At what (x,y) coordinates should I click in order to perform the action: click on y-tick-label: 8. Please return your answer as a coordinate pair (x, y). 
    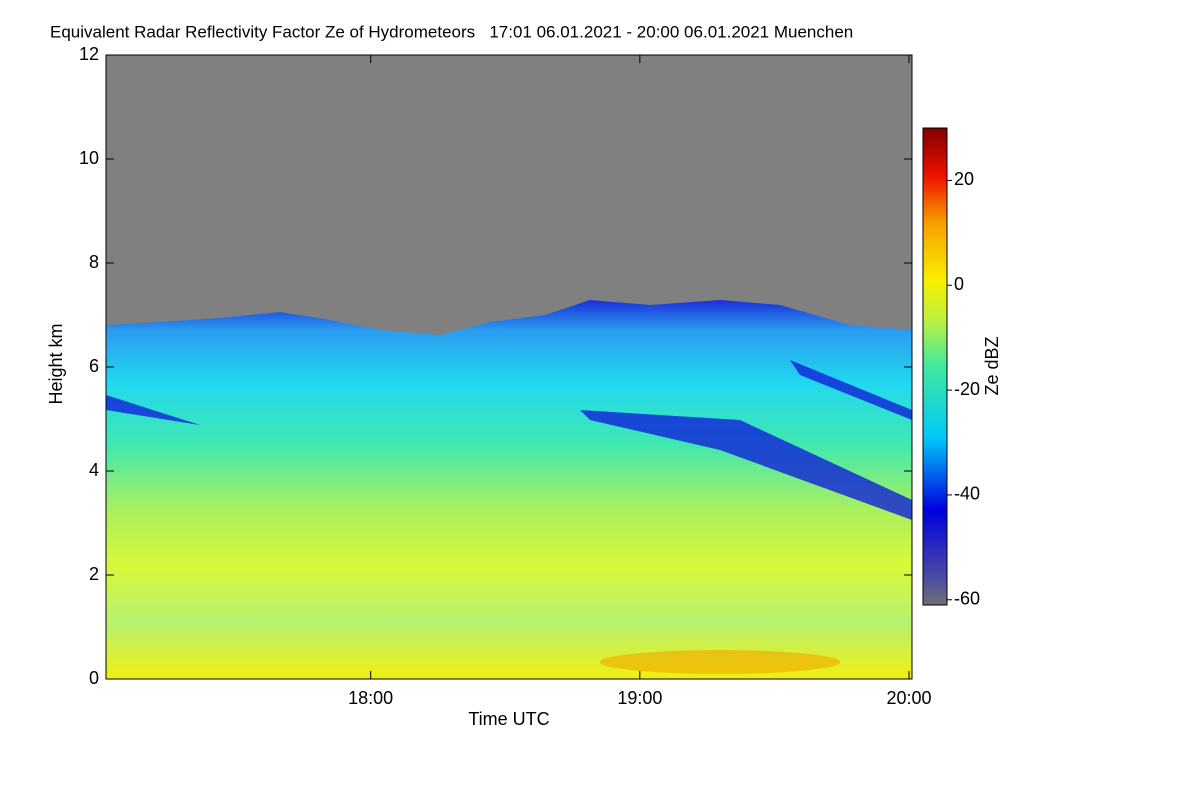
    Looking at the image, I should click on (94, 262).